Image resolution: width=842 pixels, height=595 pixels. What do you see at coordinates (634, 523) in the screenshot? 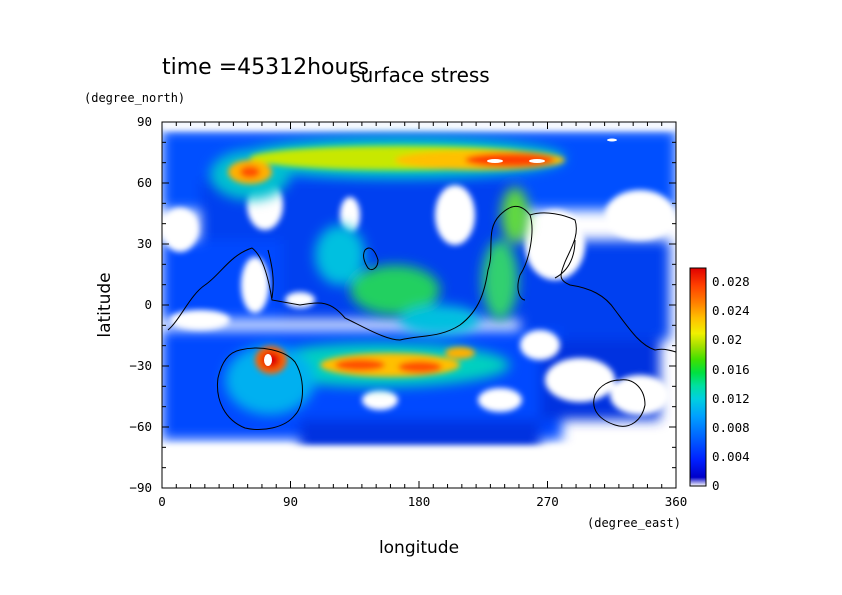
I see `x-unit-label: (degree_east)` at bounding box center [634, 523].